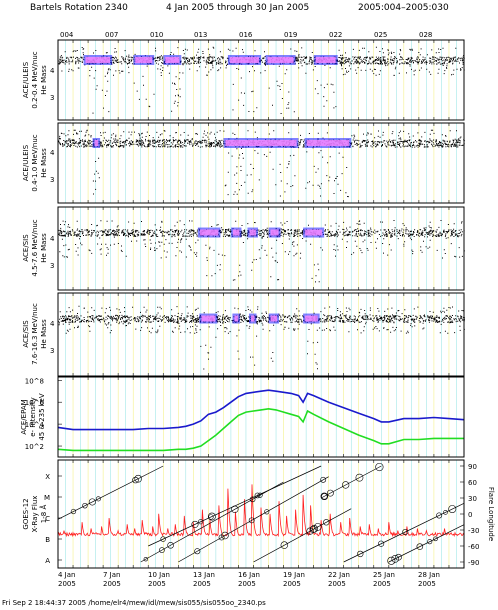 This screenshot has height=610, width=498. I want to click on y-tick-label: 10^6, so click(35, 403).